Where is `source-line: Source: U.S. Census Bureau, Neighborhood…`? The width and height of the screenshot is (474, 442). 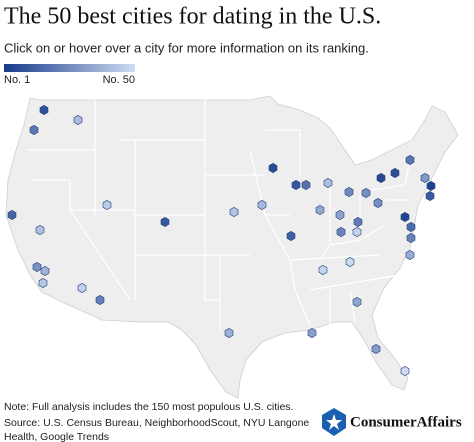 source-line: Source: U.S. Census Bureau, Neighborhood… is located at coordinates (156, 423).